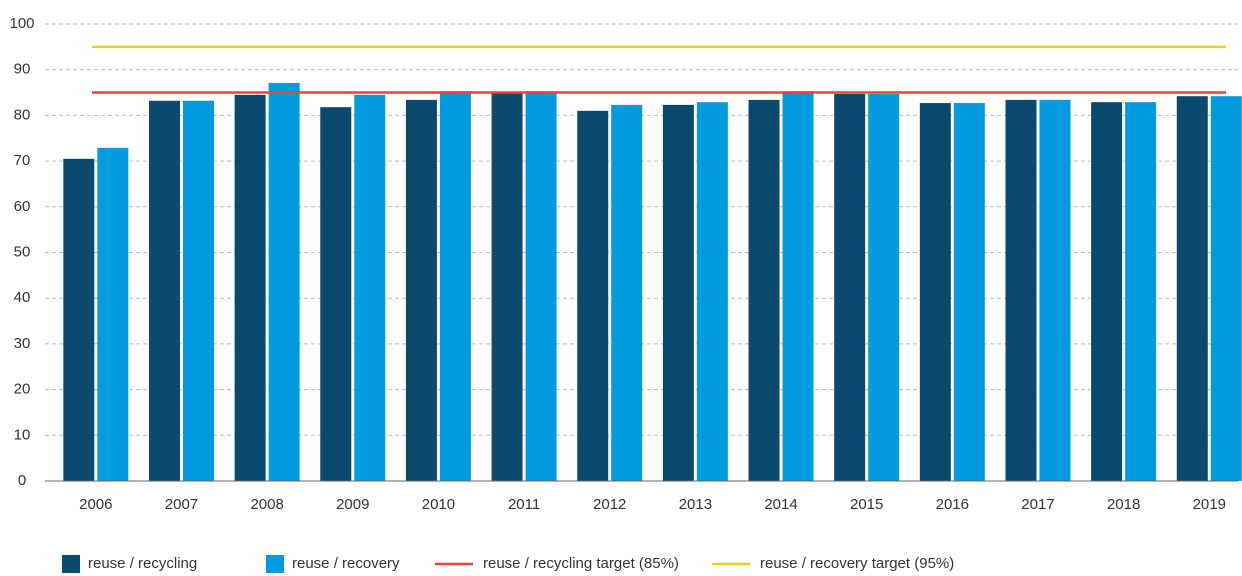  What do you see at coordinates (524, 504) in the screenshot?
I see `x-tick-label: 2011` at bounding box center [524, 504].